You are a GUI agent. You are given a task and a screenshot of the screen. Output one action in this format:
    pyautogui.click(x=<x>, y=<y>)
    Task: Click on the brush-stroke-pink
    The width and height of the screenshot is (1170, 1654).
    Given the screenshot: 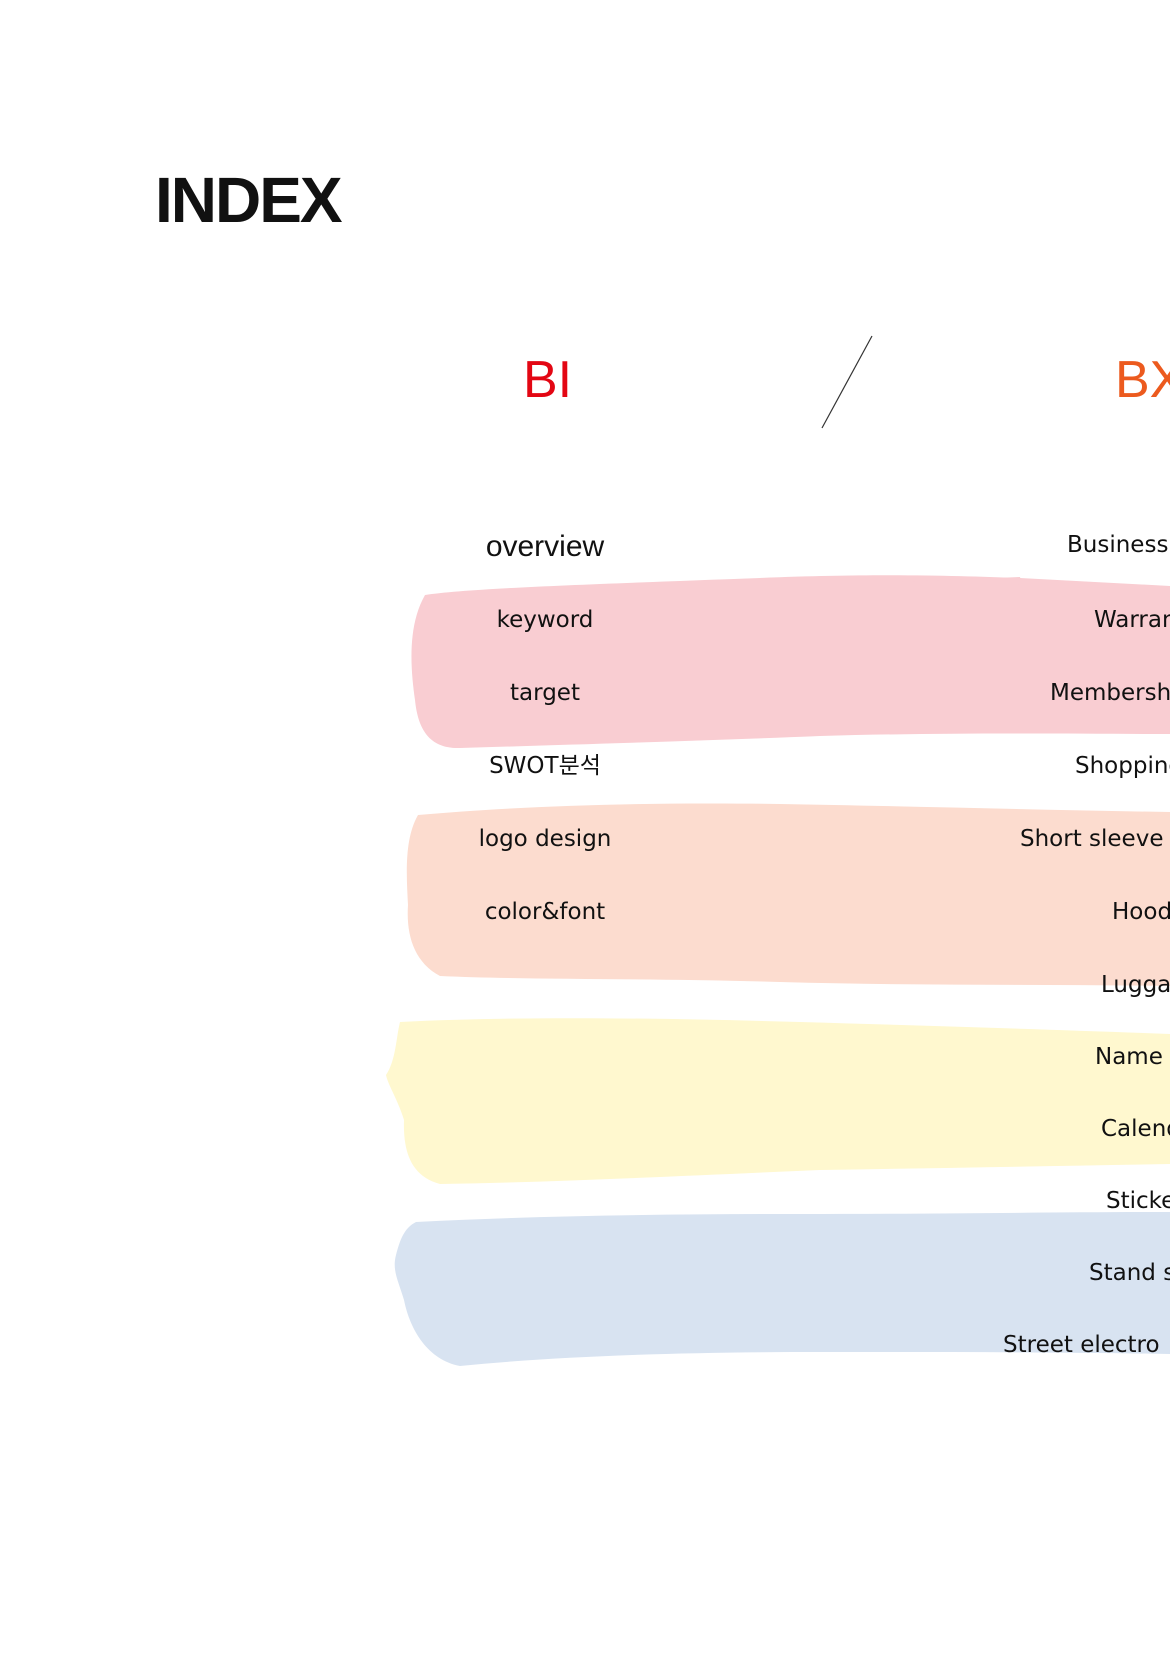 What is the action you would take?
    pyautogui.click(x=790, y=662)
    